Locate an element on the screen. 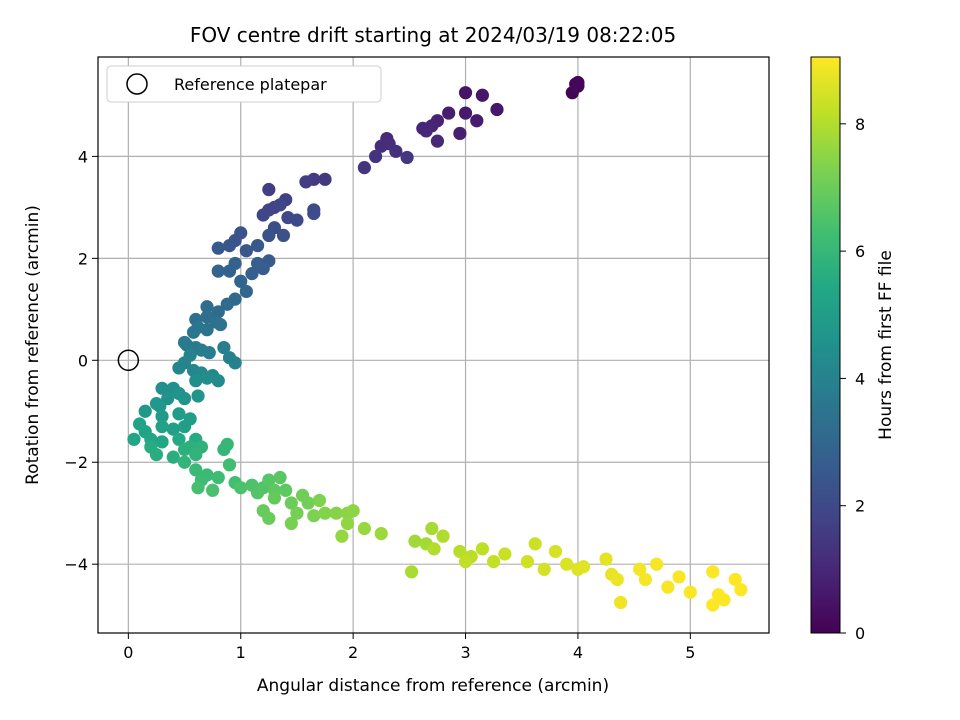 This screenshot has height=720, width=960. colorbar: 0 2 4 6 8 Hours from first FF file is located at coordinates (853, 349).